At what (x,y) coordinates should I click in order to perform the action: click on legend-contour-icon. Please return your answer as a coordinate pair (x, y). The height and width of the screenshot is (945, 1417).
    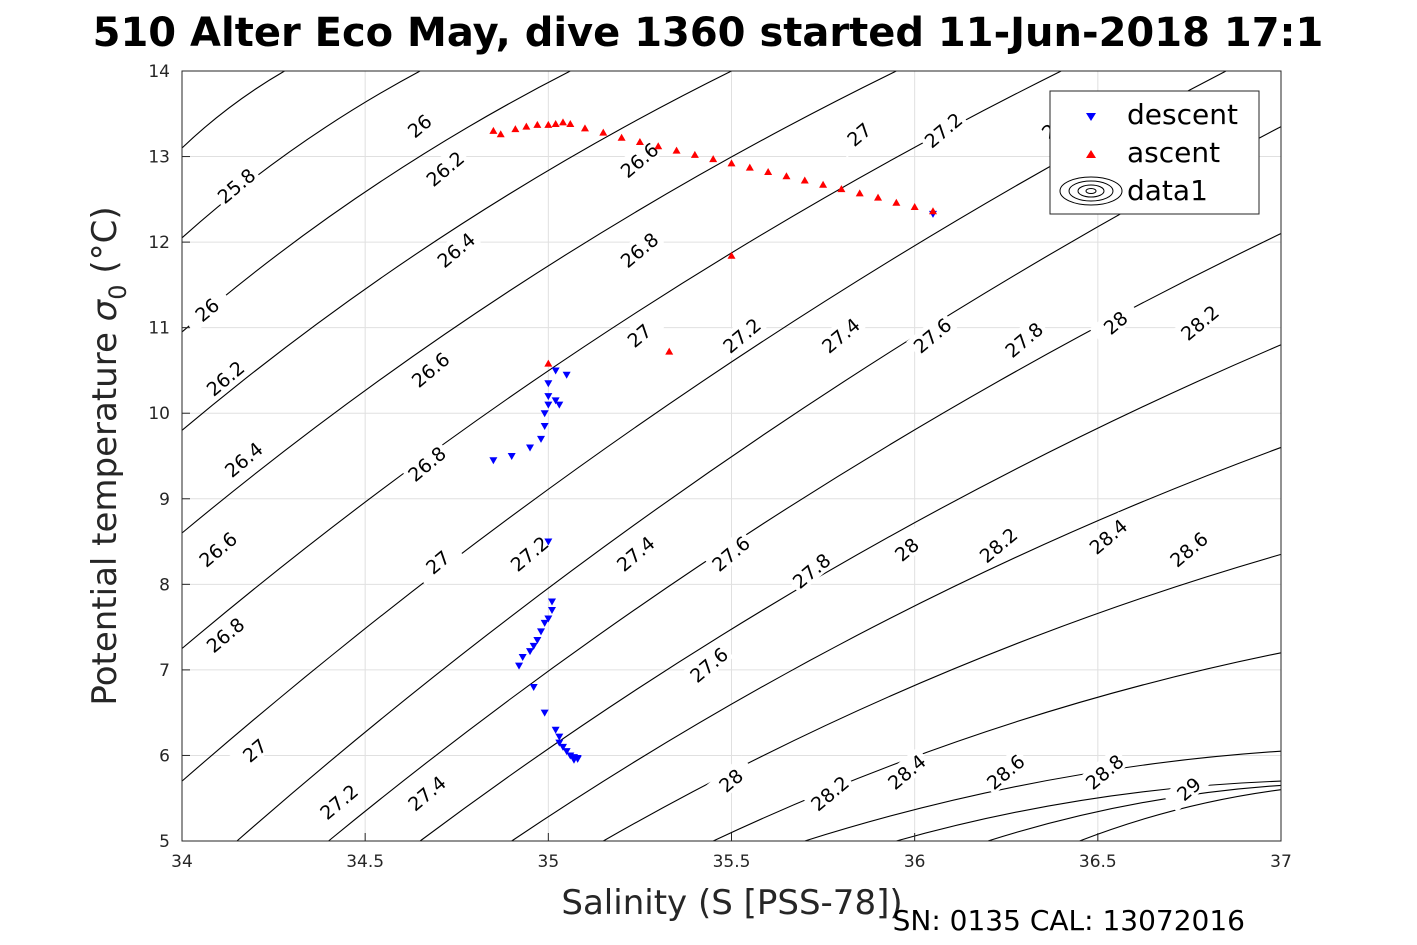
    Looking at the image, I should click on (1091, 191).